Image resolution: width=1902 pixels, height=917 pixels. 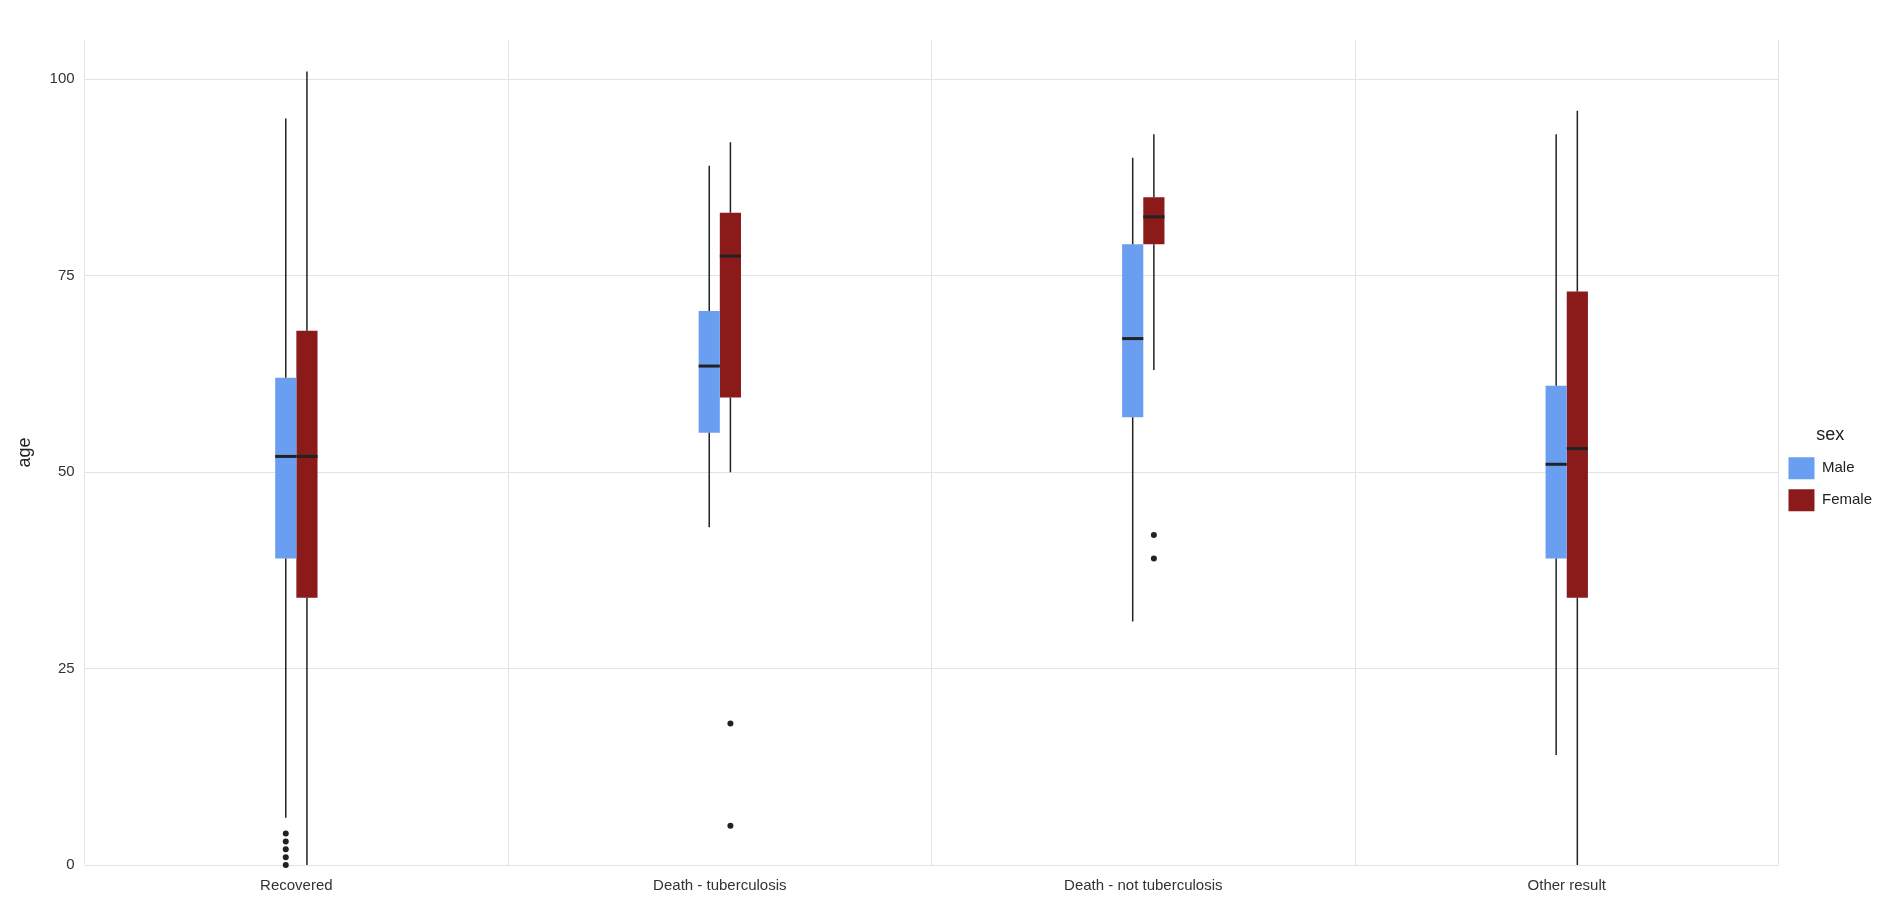 I want to click on y-tick-label: 0, so click(x=70, y=864).